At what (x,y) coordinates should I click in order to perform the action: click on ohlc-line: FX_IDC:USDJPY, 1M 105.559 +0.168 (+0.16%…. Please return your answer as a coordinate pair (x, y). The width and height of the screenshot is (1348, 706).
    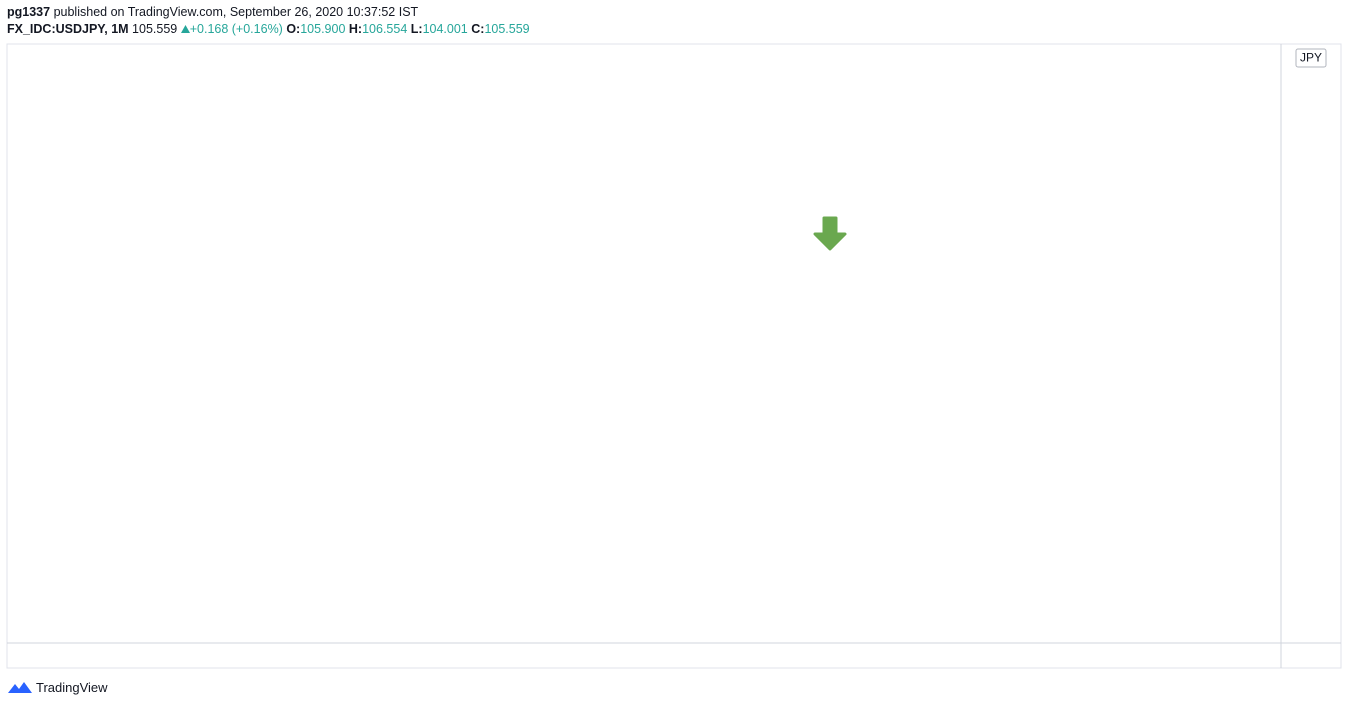
    Looking at the image, I should click on (268, 29).